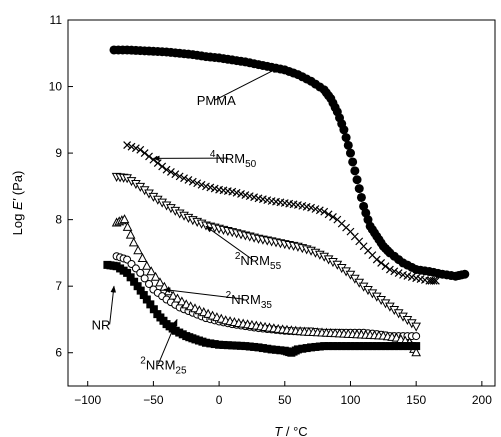 Image resolution: width=501 pixels, height=437 pixels. Describe the element at coordinates (87, 400) in the screenshot. I see `x-tick-label: −100` at that location.